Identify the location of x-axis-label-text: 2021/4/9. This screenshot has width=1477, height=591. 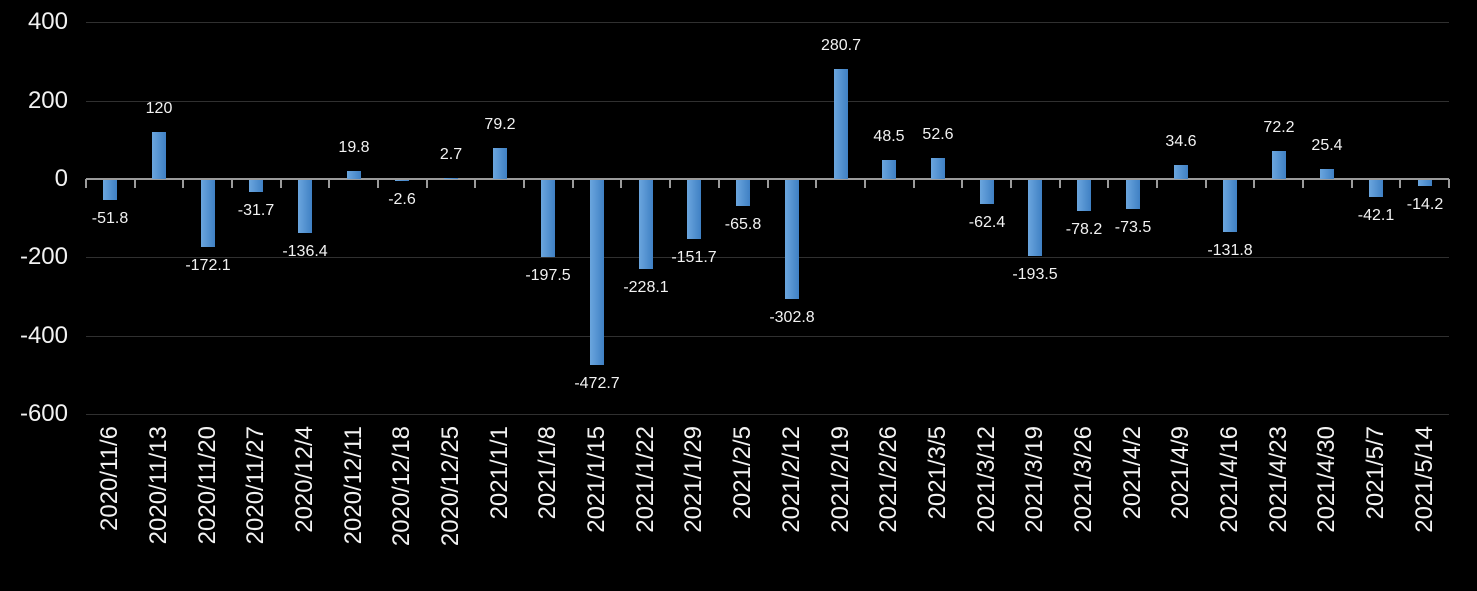
(1180, 473).